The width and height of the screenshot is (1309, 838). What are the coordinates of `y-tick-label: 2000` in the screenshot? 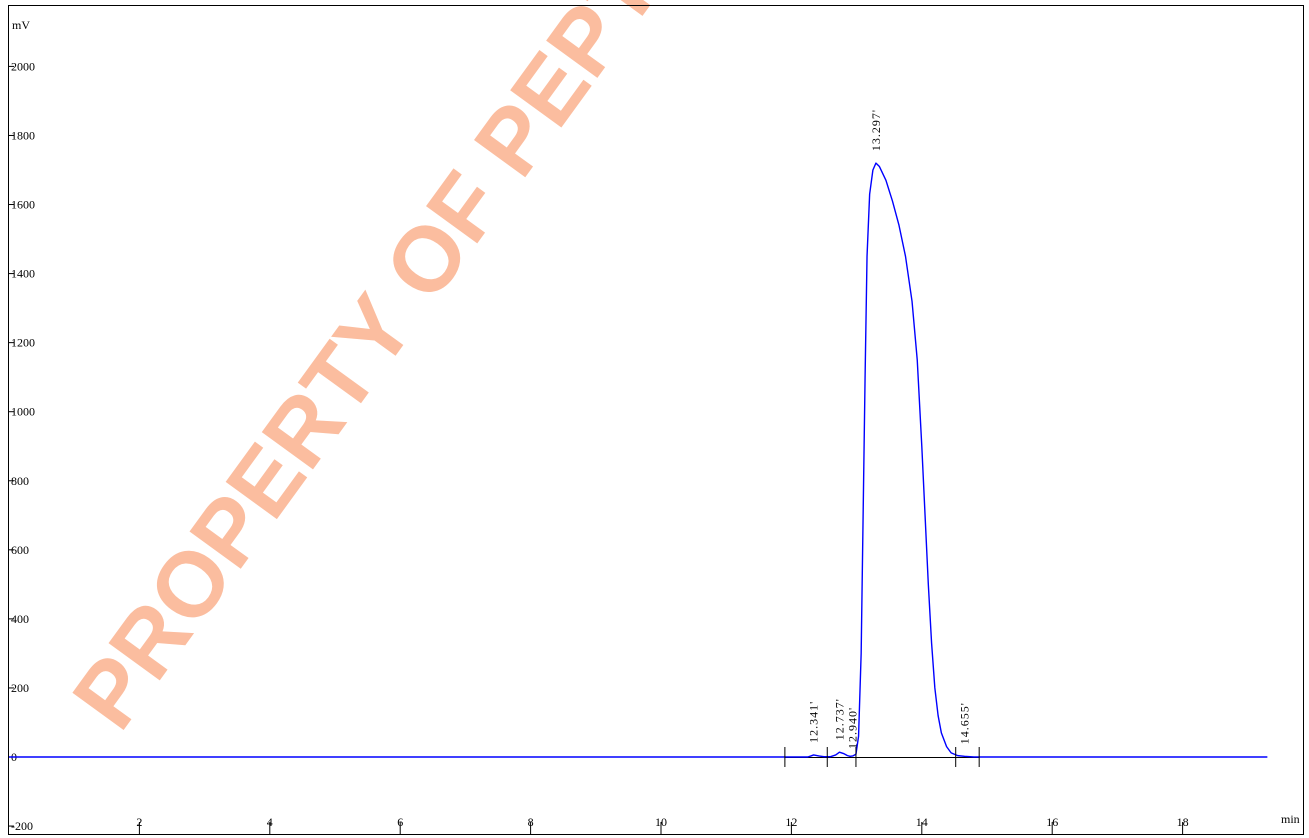 It's located at (23, 66).